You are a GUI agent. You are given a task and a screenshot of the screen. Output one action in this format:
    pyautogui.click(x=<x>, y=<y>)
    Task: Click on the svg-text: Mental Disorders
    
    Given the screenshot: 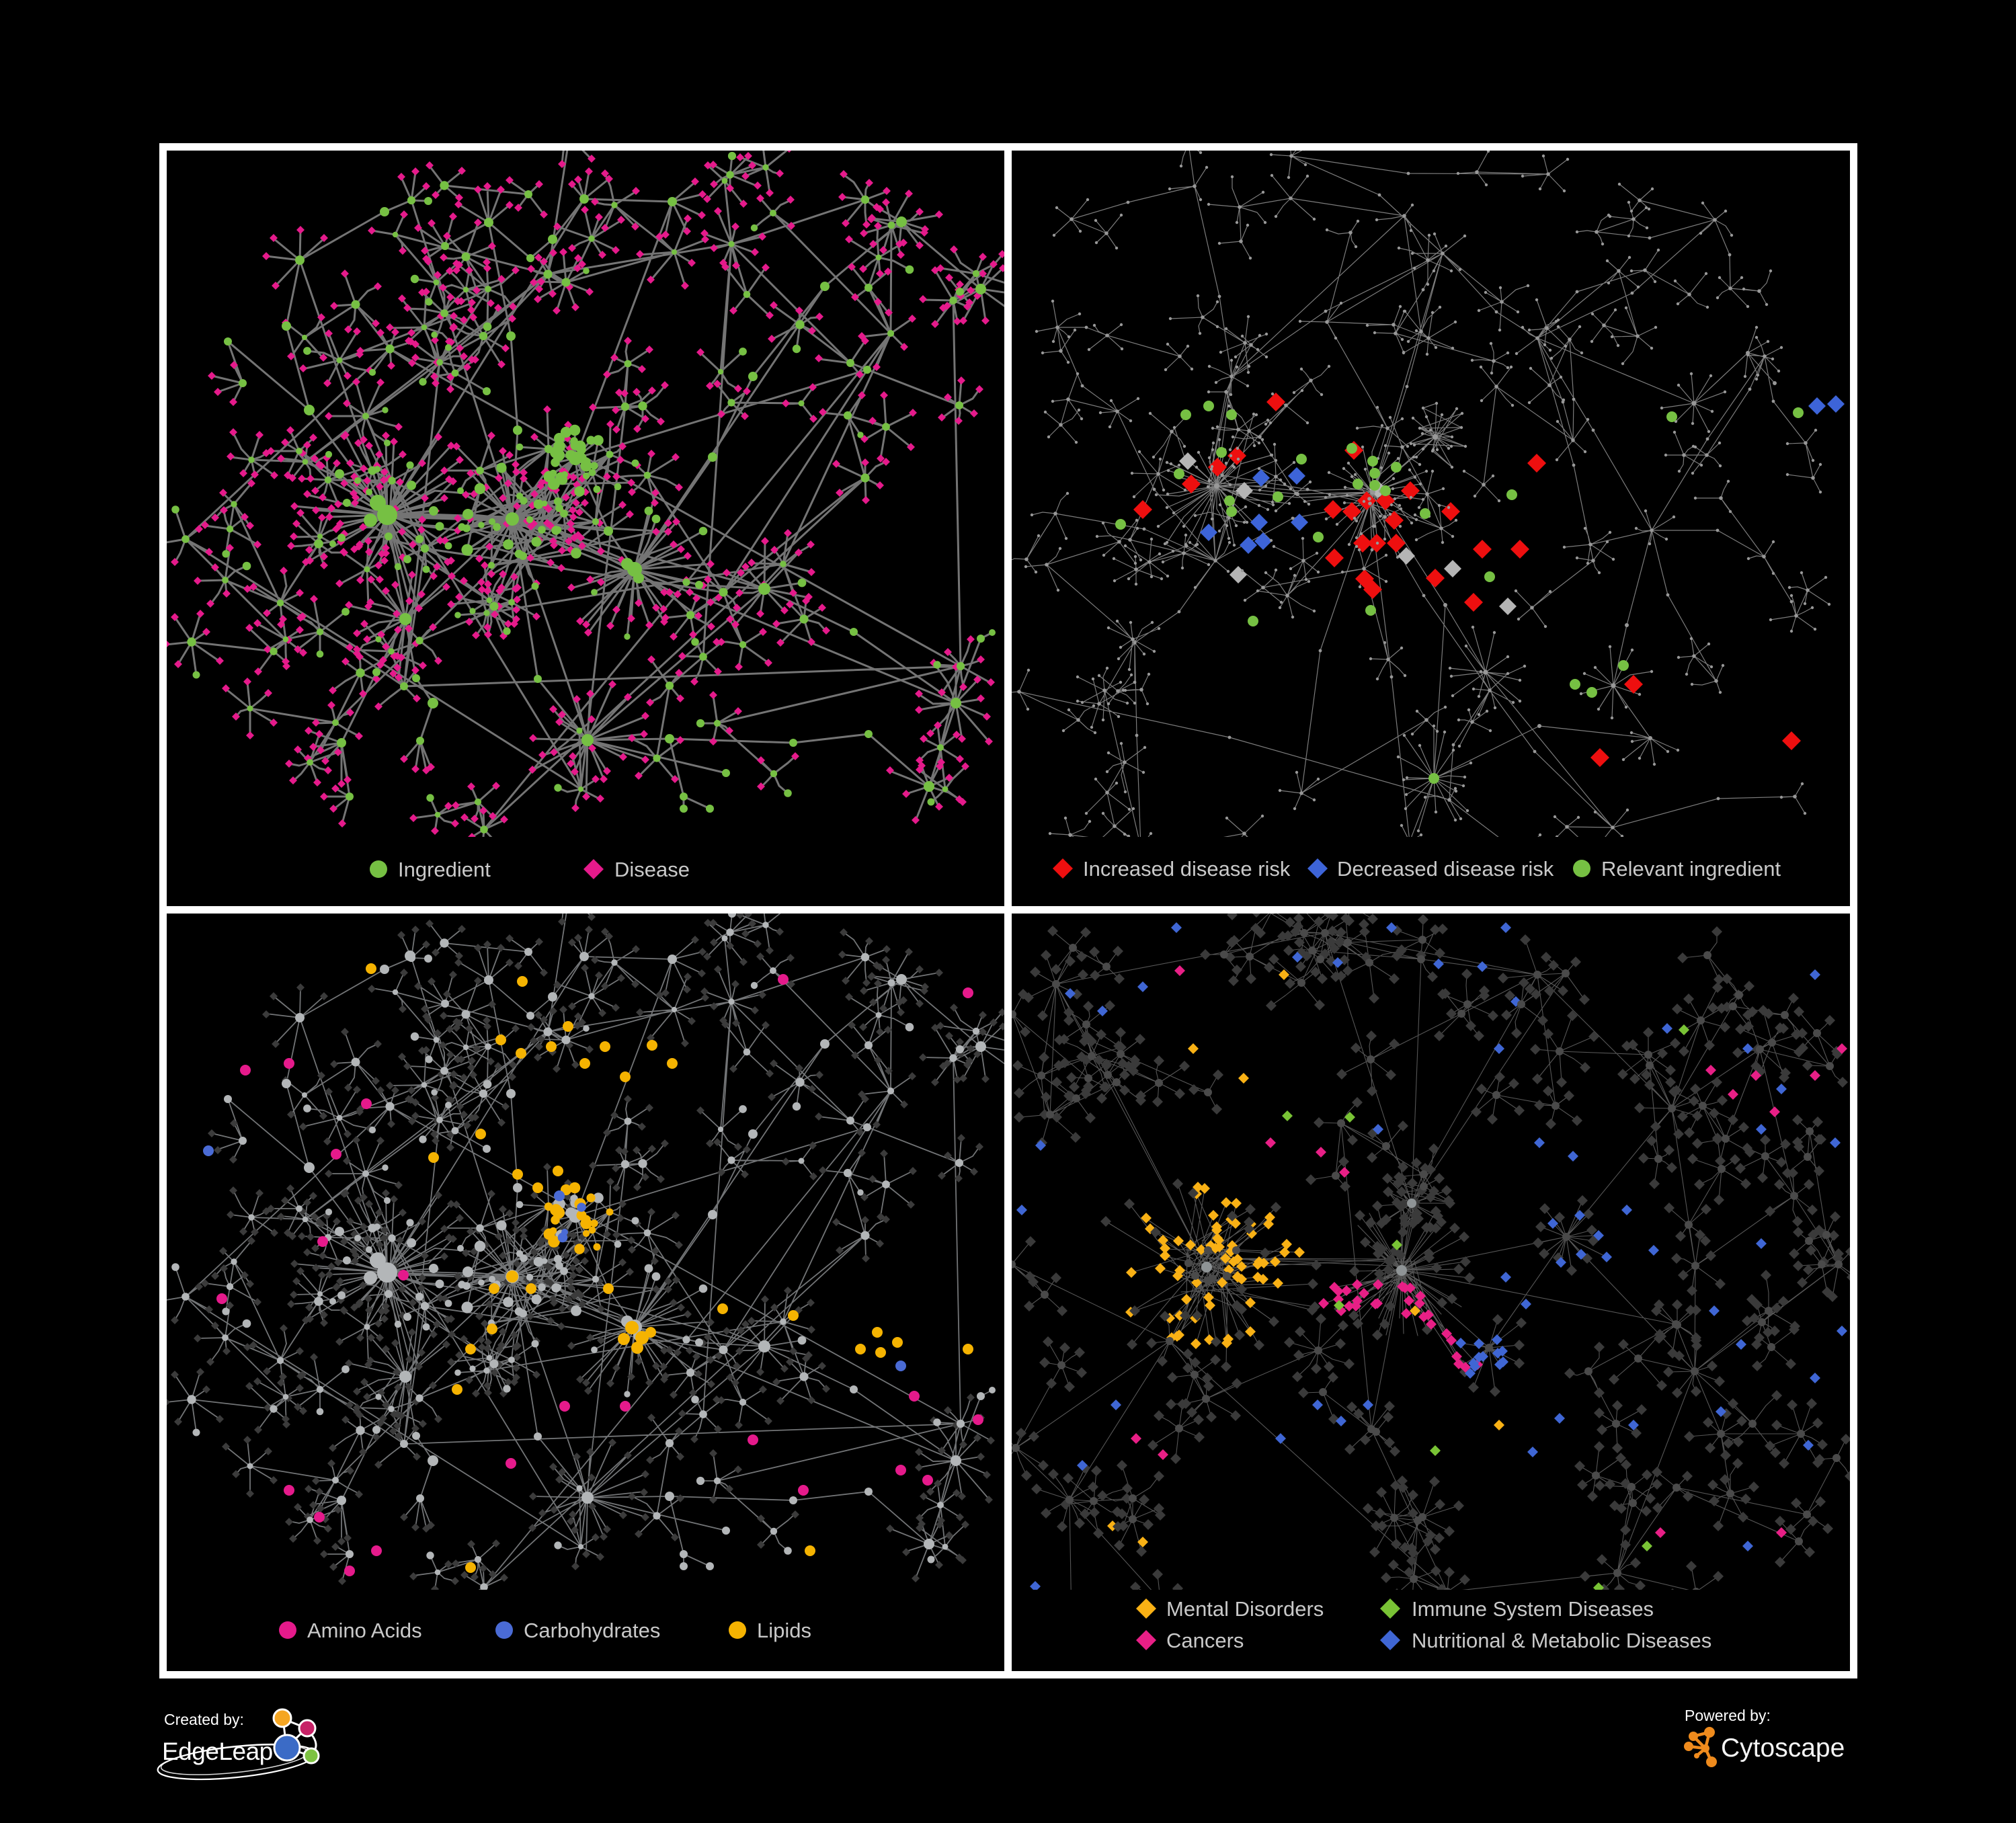 What is the action you would take?
    pyautogui.click(x=1245, y=1609)
    